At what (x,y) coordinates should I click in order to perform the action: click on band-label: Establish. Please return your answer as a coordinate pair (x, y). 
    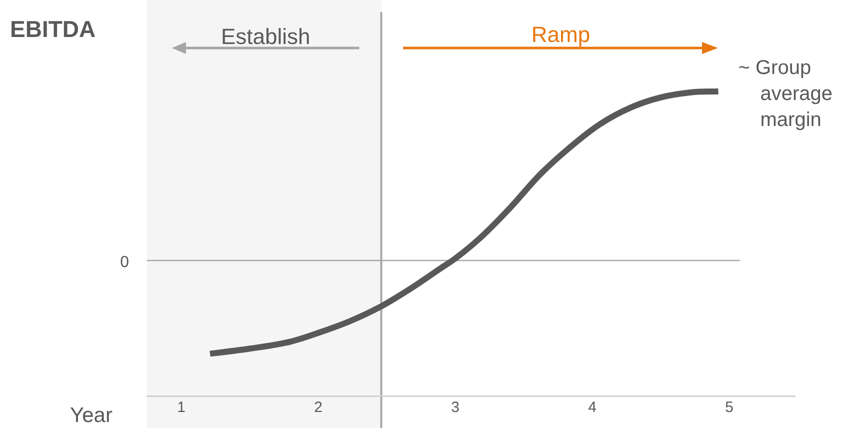
    Looking at the image, I should click on (265, 37).